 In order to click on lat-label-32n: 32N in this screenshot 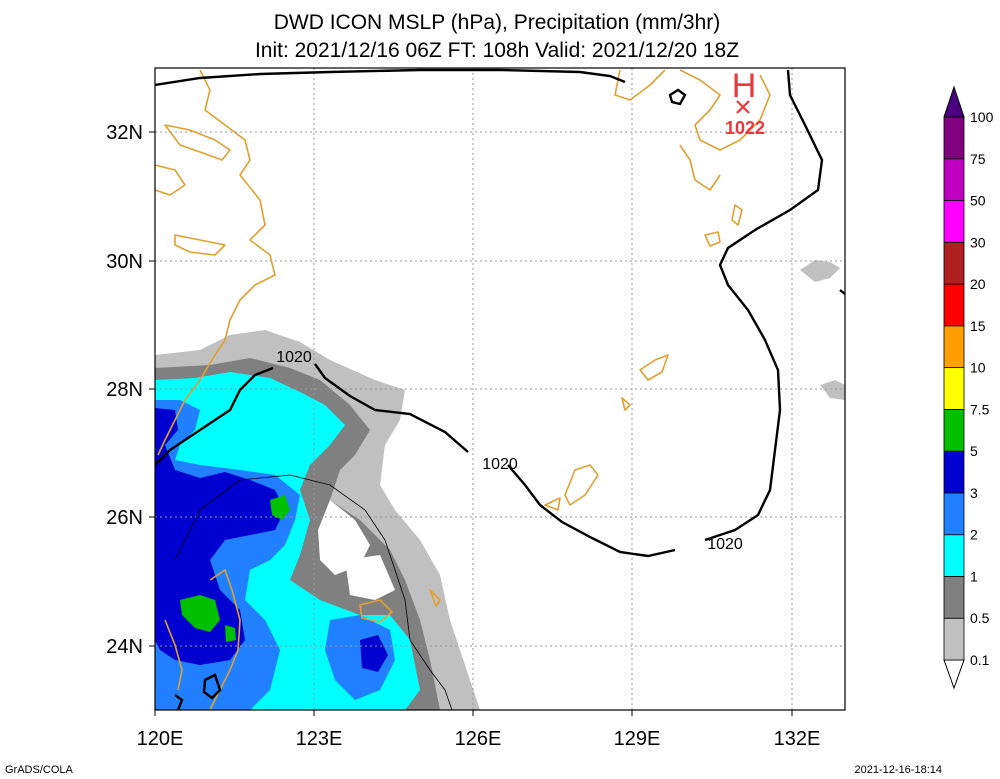, I will do `click(124, 133)`.